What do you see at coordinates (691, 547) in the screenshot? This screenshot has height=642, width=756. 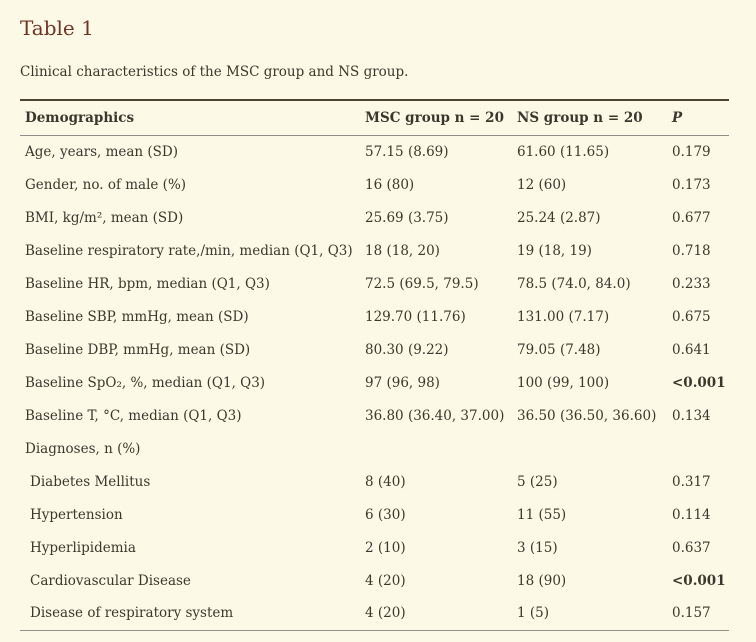 I see `cell-p-value: 0.637` at bounding box center [691, 547].